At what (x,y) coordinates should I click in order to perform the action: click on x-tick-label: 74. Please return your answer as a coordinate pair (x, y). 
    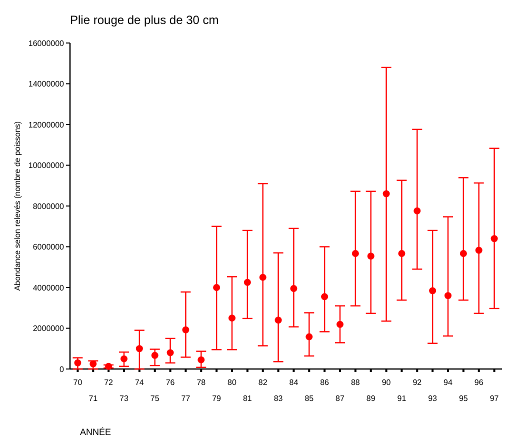
    Looking at the image, I should click on (139, 382).